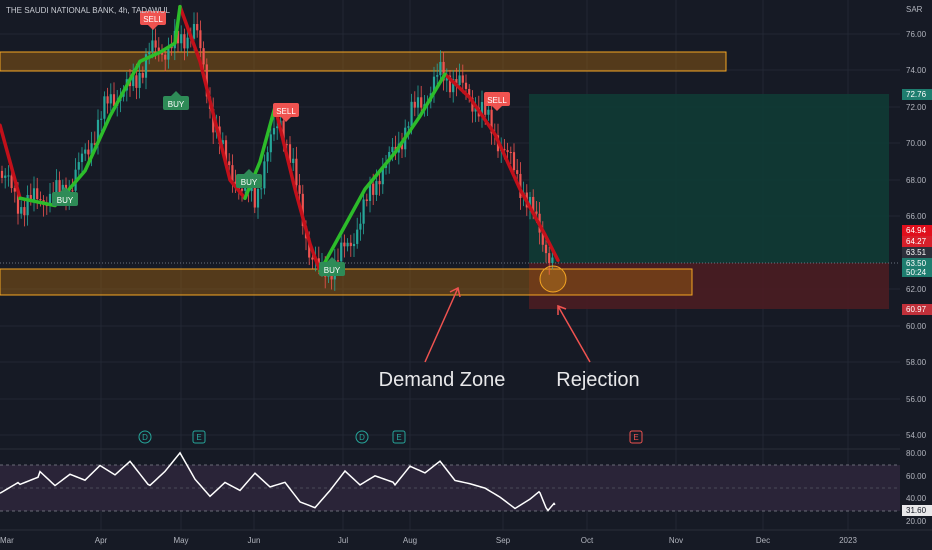  What do you see at coordinates (497, 101) in the screenshot?
I see `signal-sell-3: SELL` at bounding box center [497, 101].